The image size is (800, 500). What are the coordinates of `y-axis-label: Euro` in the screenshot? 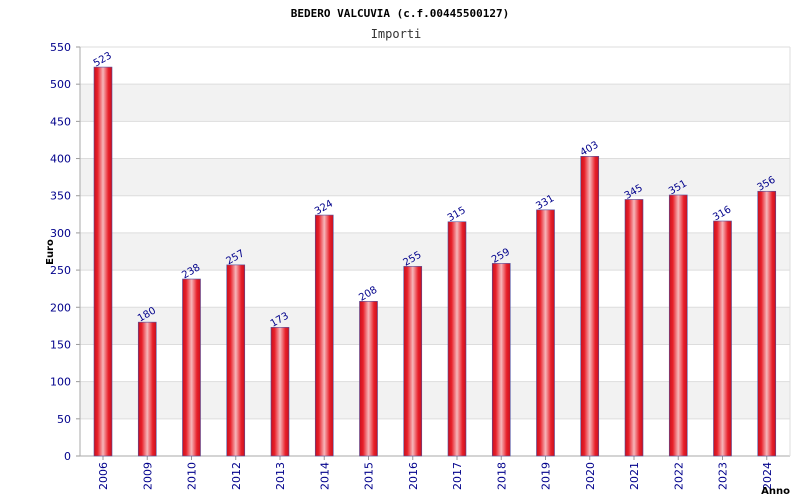 It's located at (50, 252).